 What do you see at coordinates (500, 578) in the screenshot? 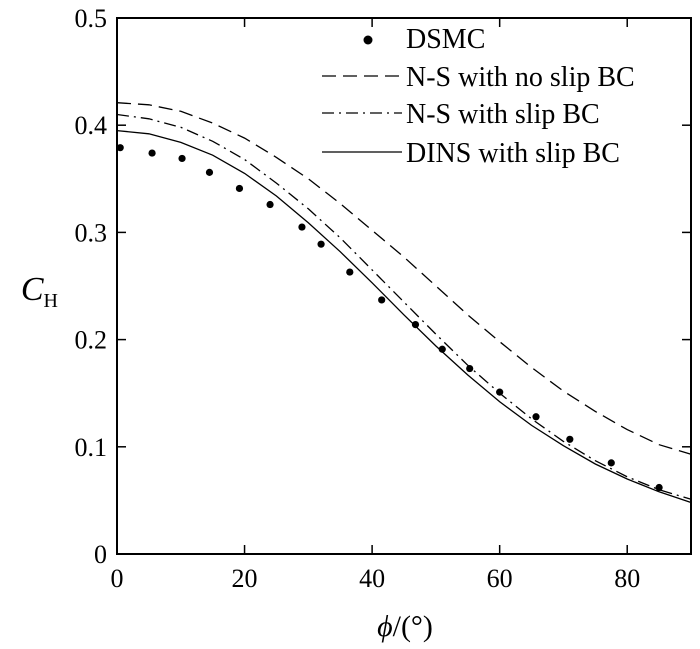
I see `x-tick-label: 60` at bounding box center [500, 578].